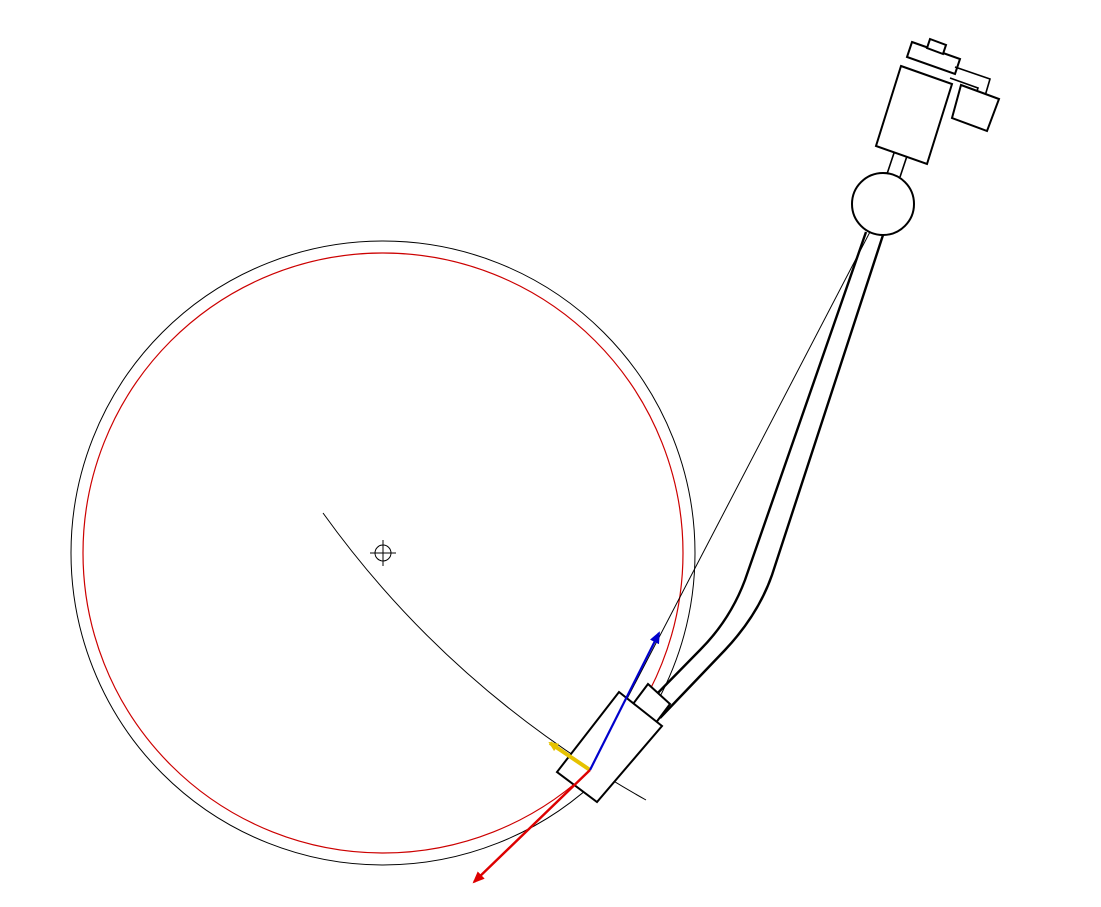  What do you see at coordinates (883, 204) in the screenshot?
I see `pivot-bearing` at bounding box center [883, 204].